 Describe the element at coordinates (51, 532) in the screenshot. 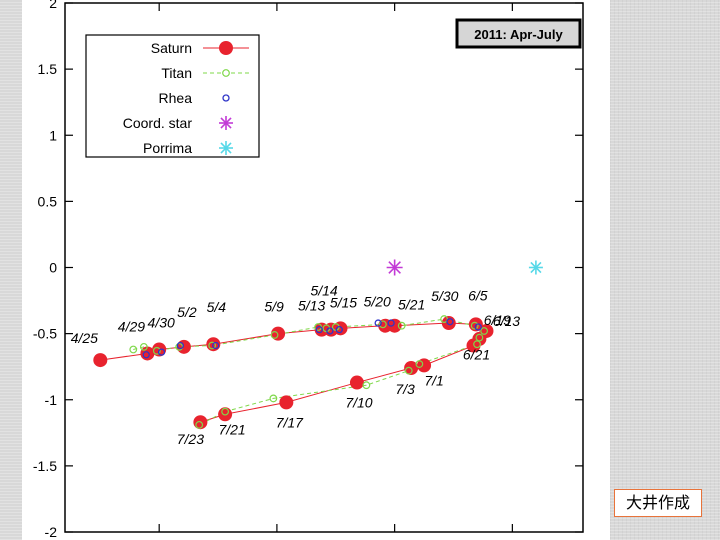

I see `y-tick-label: -2` at that location.